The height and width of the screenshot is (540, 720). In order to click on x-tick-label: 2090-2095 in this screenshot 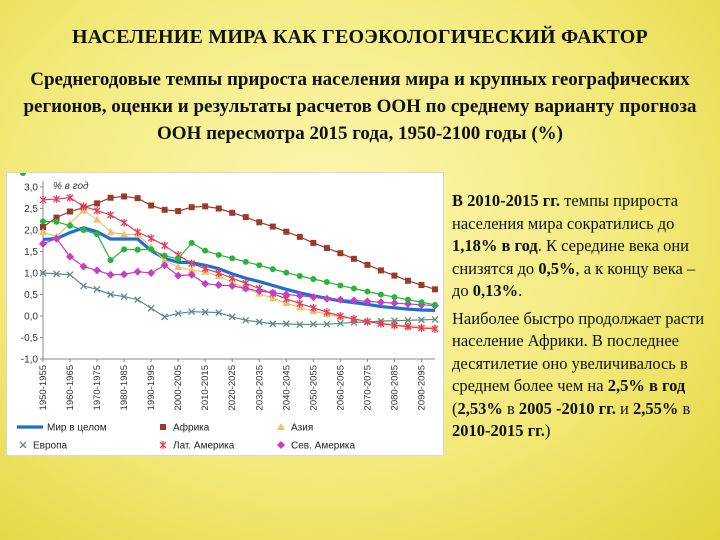, I will do `click(421, 387)`.